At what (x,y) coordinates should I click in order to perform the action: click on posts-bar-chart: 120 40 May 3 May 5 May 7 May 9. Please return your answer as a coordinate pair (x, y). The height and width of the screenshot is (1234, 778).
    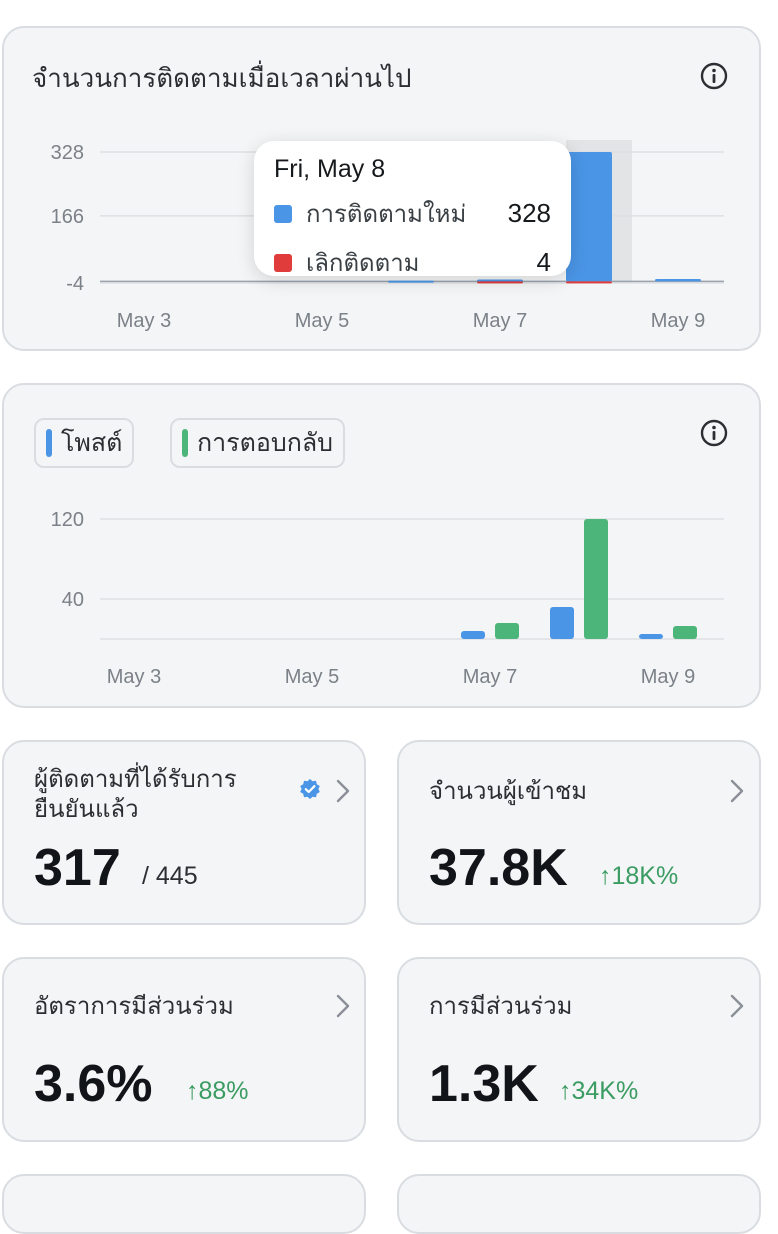
    Looking at the image, I should click on (387, 598).